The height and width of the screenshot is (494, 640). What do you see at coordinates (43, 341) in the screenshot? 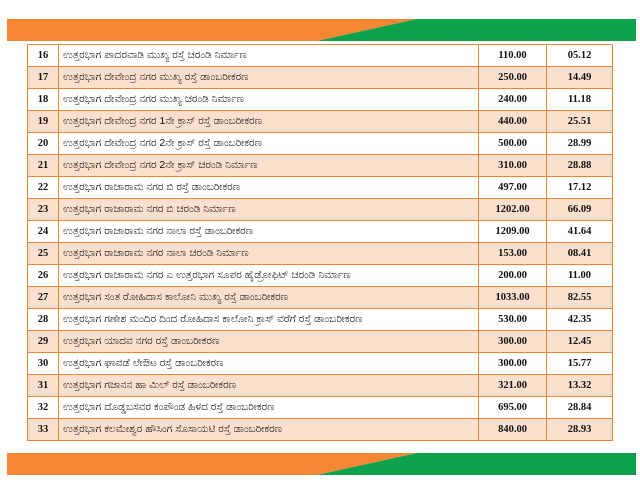
I see `row-serial-number: 29` at bounding box center [43, 341].